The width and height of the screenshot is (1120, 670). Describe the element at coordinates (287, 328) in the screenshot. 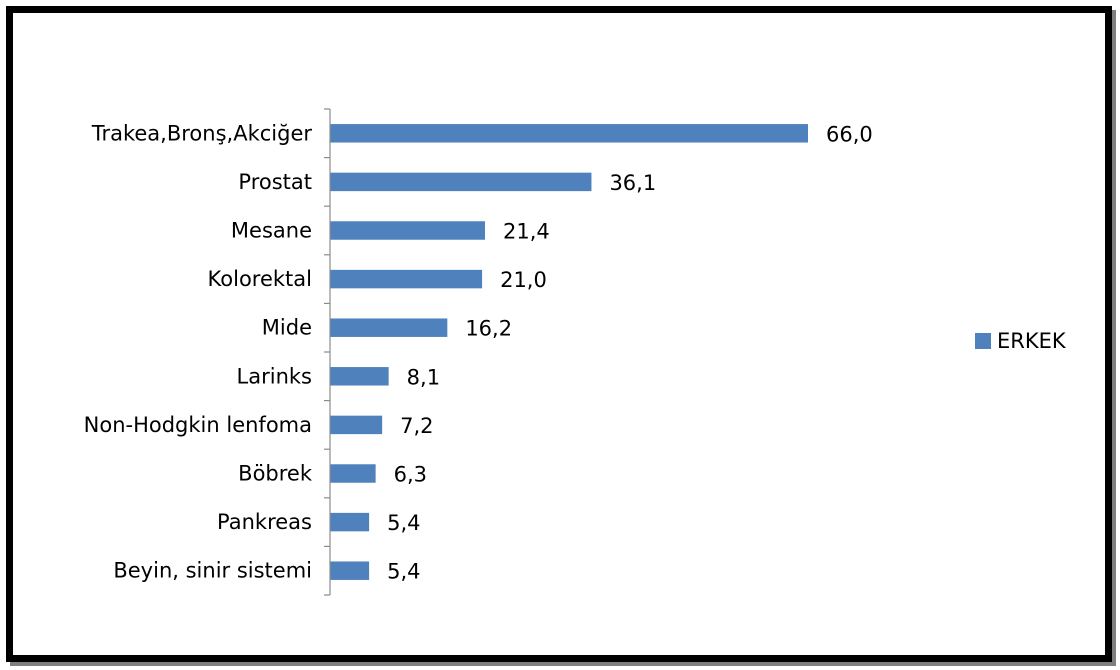

I see `category-label: Mide` at that location.